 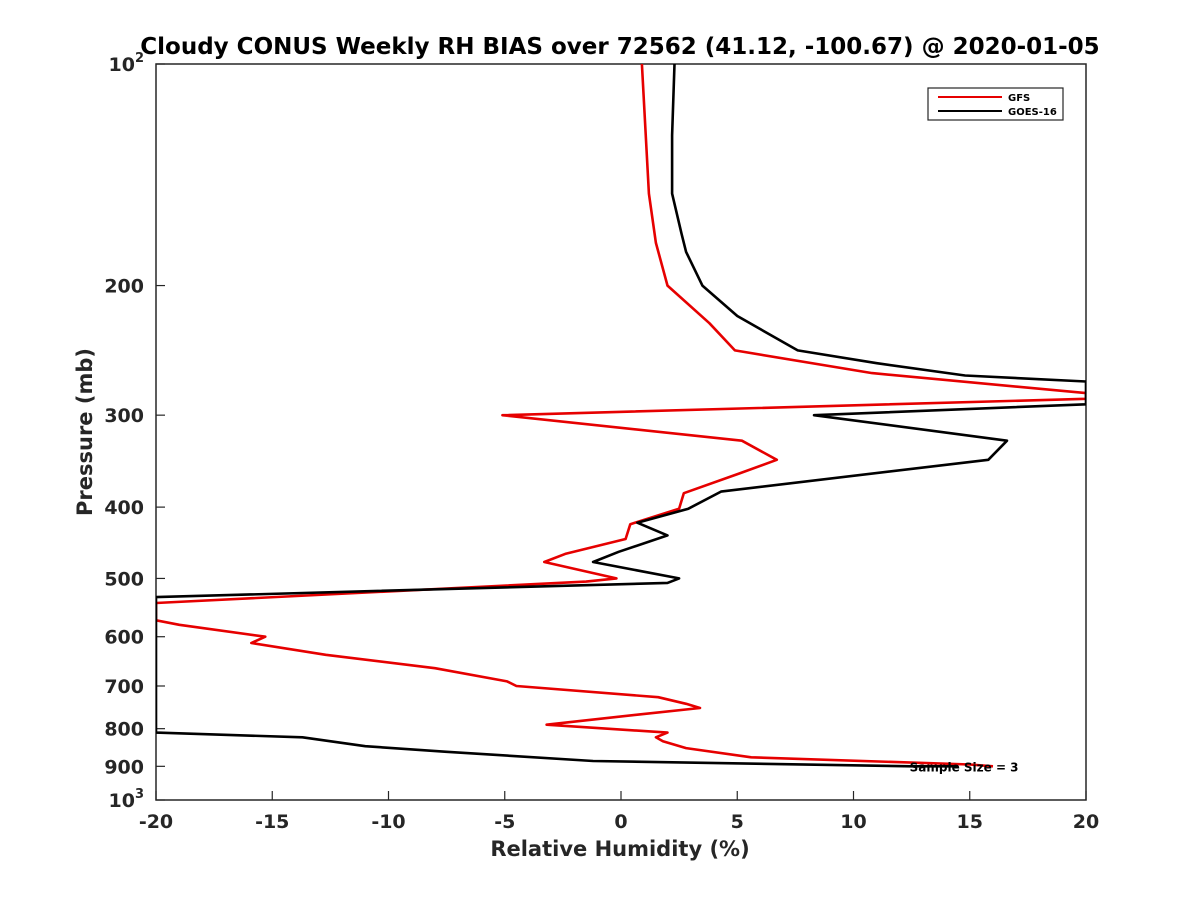 What do you see at coordinates (970, 822) in the screenshot?
I see `x-tick-label: 15` at bounding box center [970, 822].